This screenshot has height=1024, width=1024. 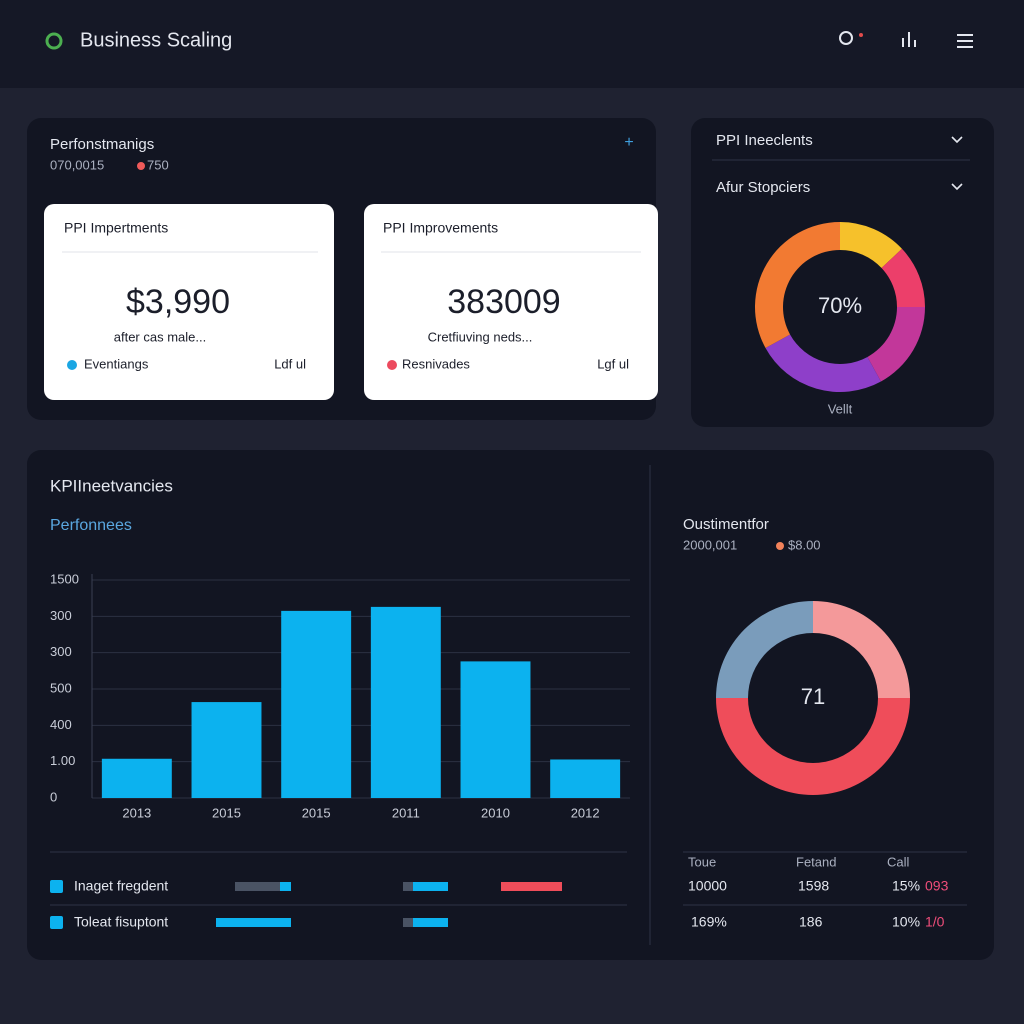 What do you see at coordinates (702, 861) in the screenshot?
I see `table-header: Toue` at bounding box center [702, 861].